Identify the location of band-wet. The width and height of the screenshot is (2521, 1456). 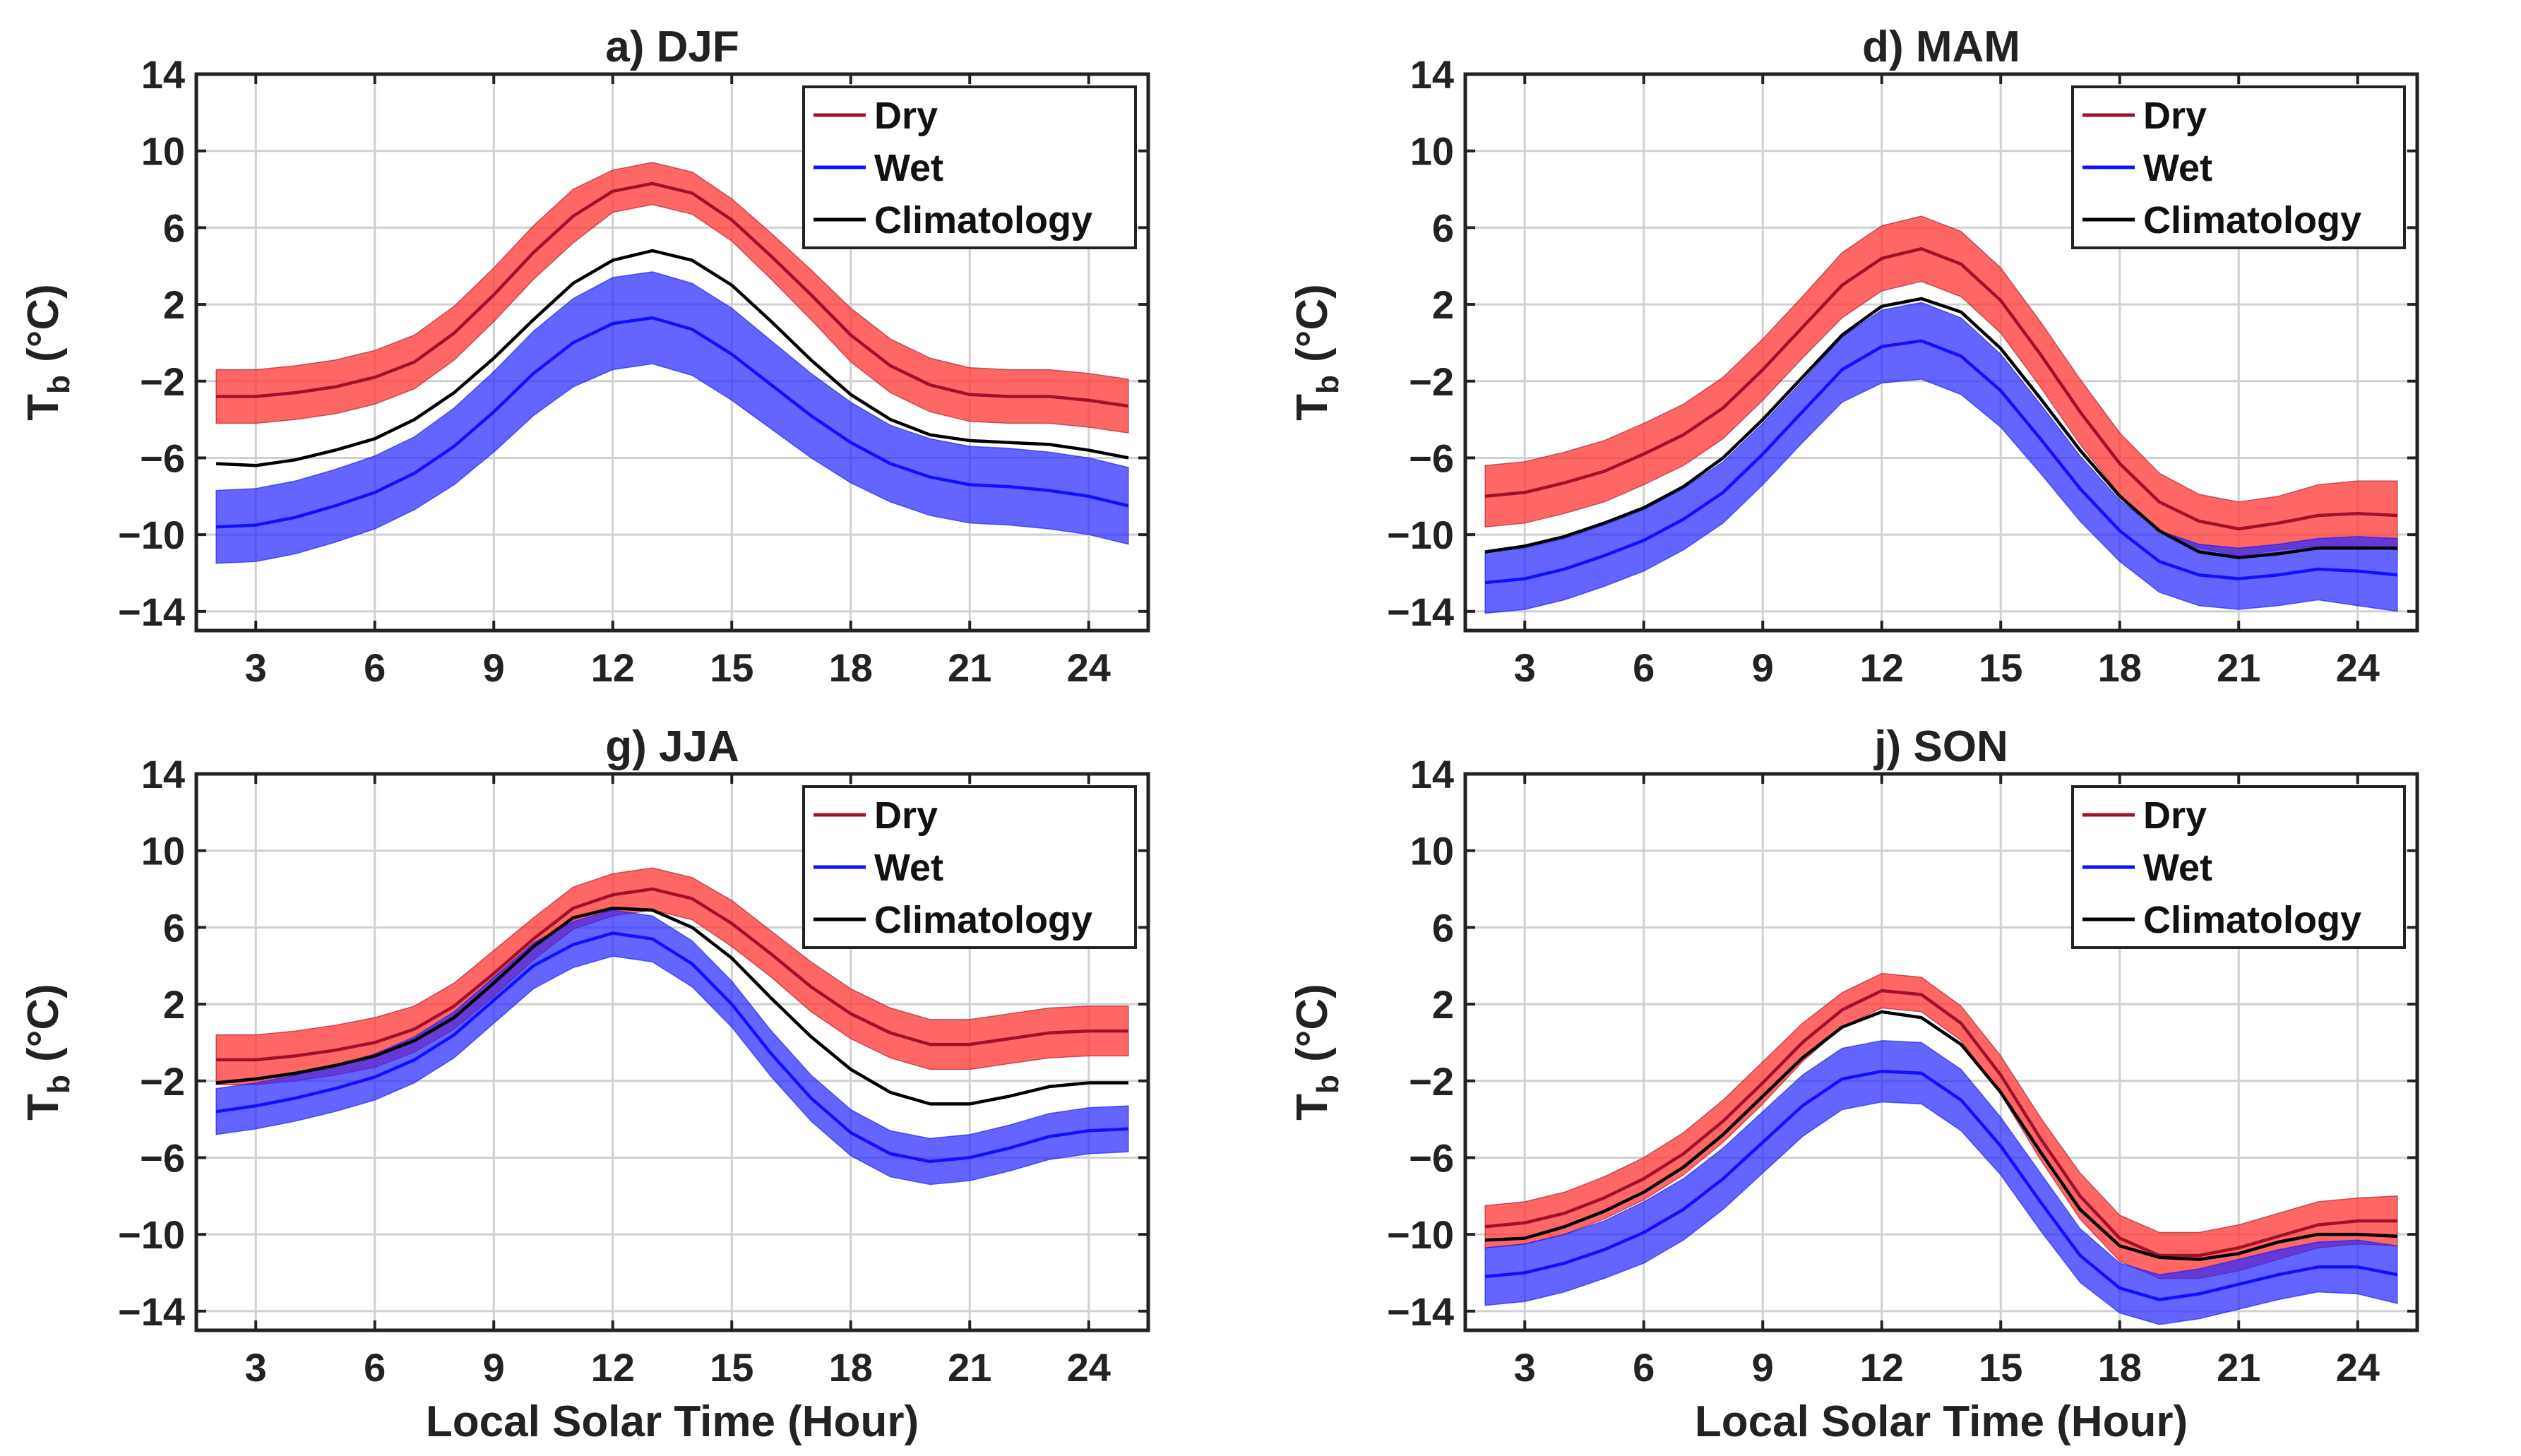
(672, 417).